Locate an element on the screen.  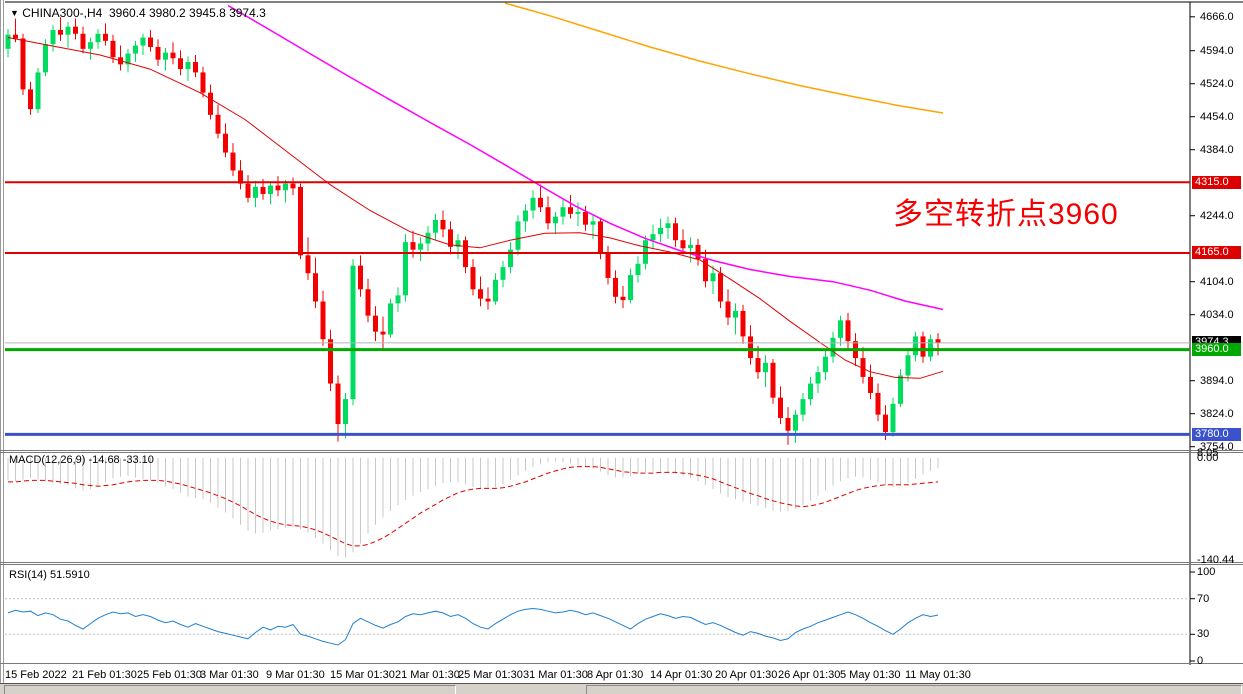
time-tick-label: 15 Mar 01:30 is located at coordinates (362, 675).